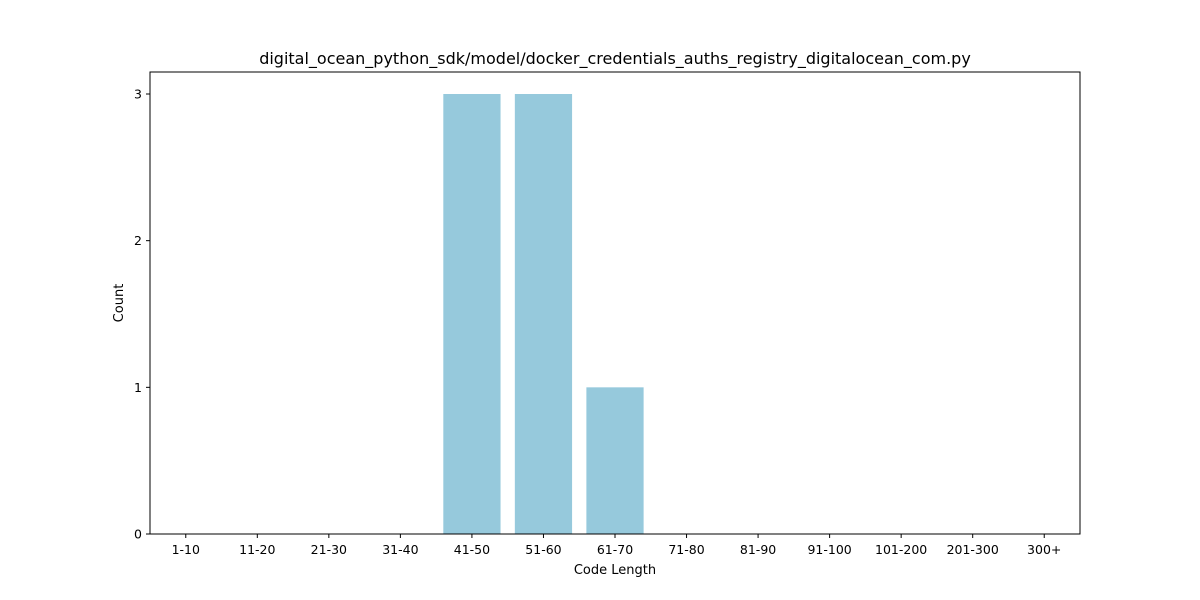 The image size is (1200, 600). Describe the element at coordinates (686, 549) in the screenshot. I see `x-tick-label: 71-80` at that location.